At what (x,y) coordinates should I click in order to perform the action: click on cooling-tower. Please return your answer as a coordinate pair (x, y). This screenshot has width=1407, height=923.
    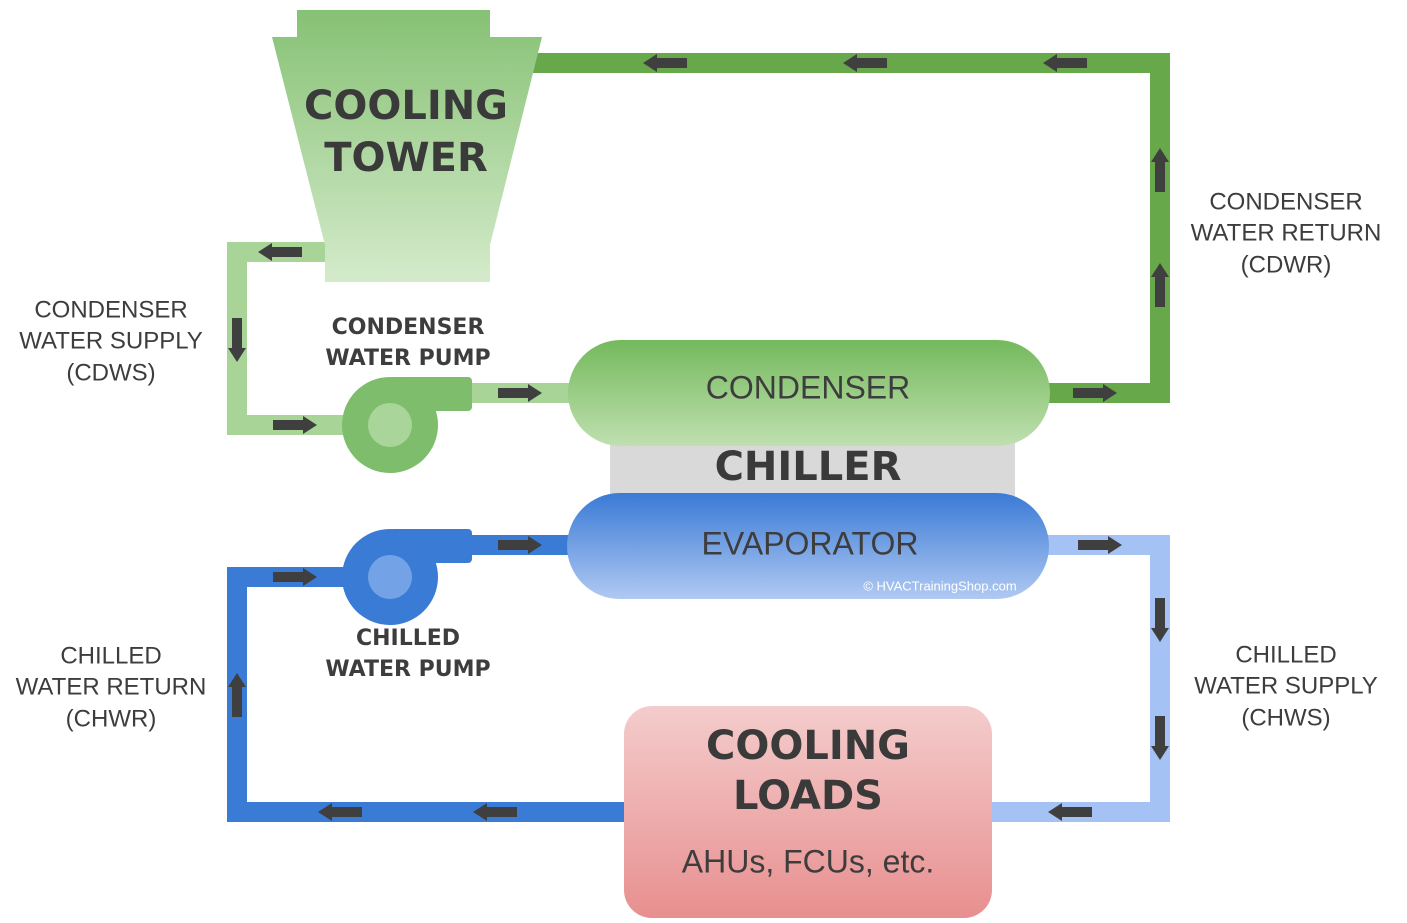
    Looking at the image, I should click on (407, 146).